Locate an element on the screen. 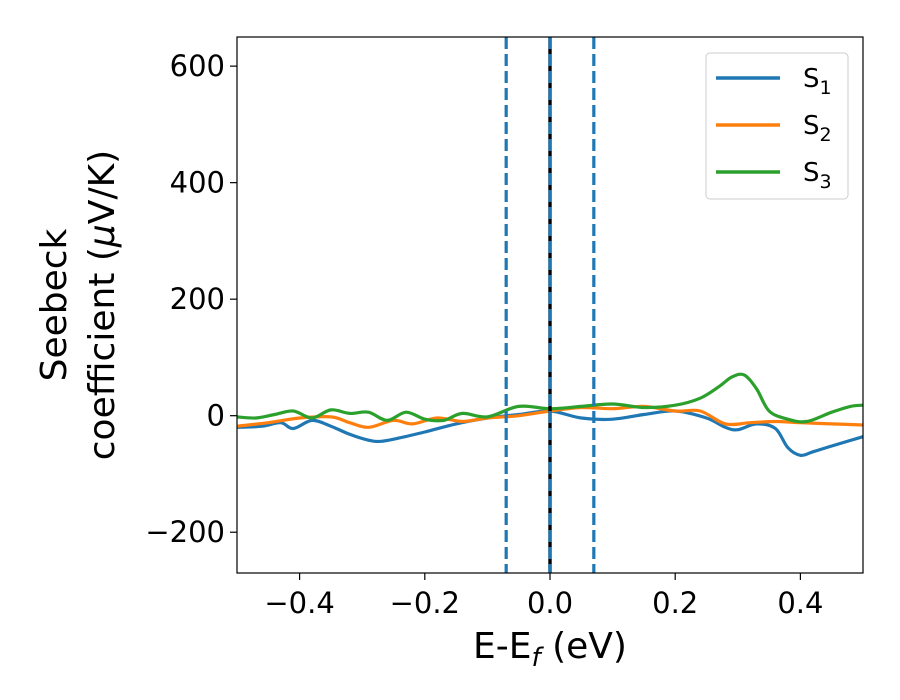 The width and height of the screenshot is (900, 700). y-tick-label: 0 is located at coordinates (216, 416).